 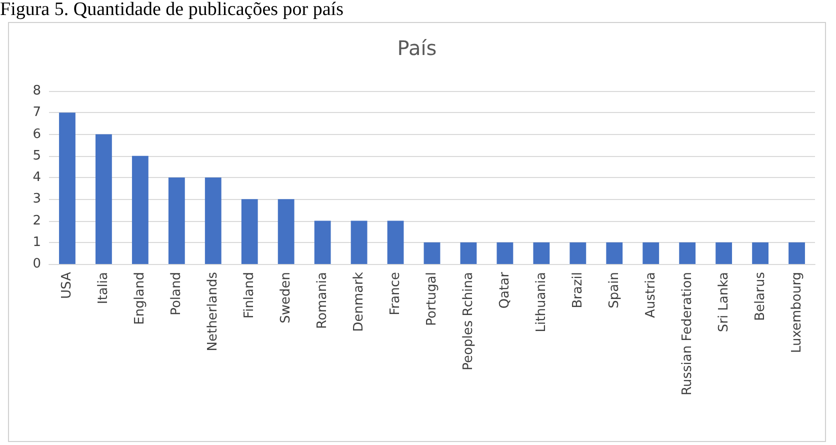 I want to click on x-tick-label: Finland, so click(x=250, y=295).